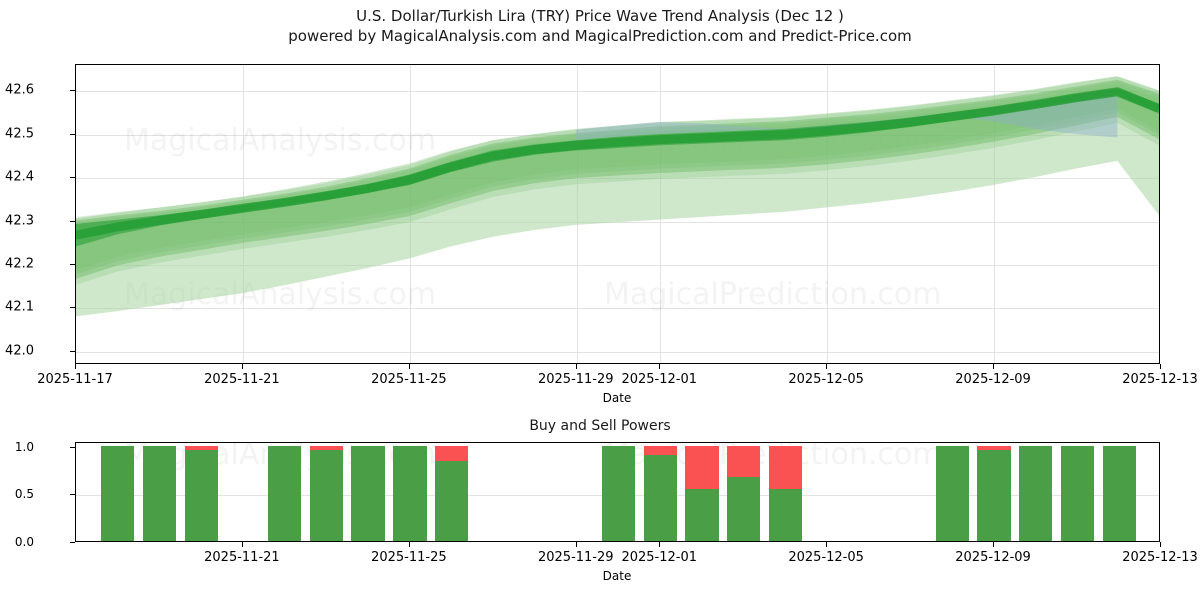 This screenshot has width=1200, height=600. What do you see at coordinates (19, 307) in the screenshot?
I see `price-y-tick: 42.1` at bounding box center [19, 307].